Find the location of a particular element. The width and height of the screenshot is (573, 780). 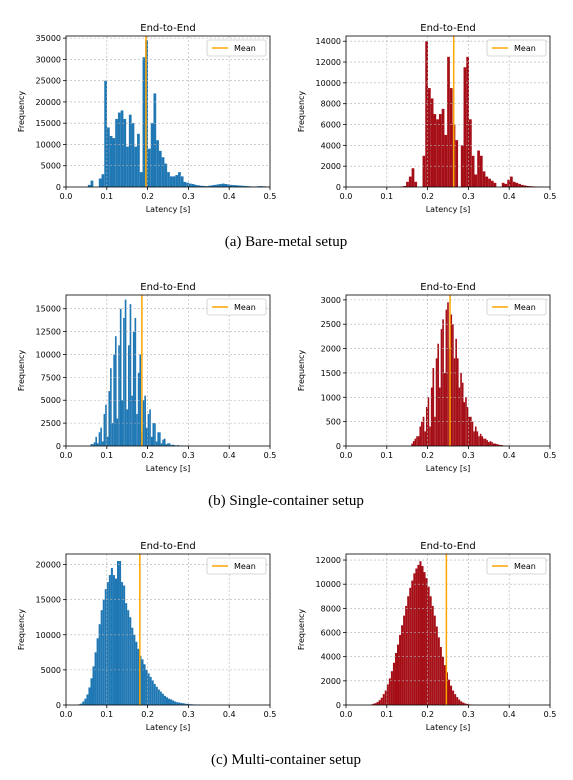

legend-label: Mean is located at coordinates (525, 566).